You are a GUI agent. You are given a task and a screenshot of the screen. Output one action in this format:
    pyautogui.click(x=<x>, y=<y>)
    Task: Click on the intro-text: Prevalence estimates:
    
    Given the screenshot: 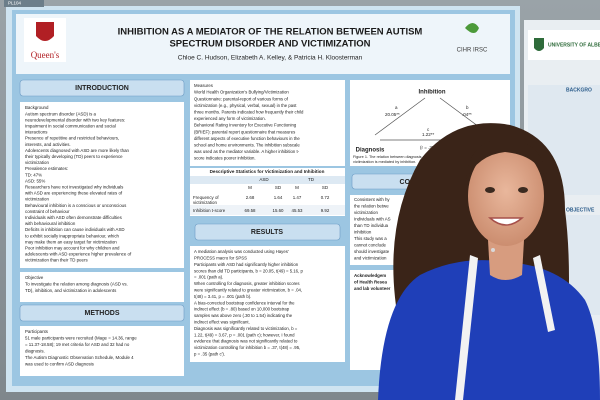 What is the action you would take?
    pyautogui.click(x=46, y=168)
    